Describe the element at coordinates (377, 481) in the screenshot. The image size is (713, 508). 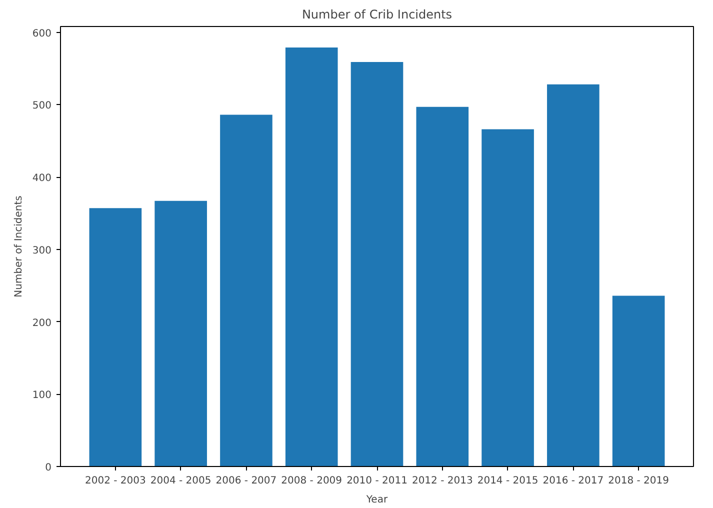
I see `x-tick-label: 2010 - 2011` at that location.